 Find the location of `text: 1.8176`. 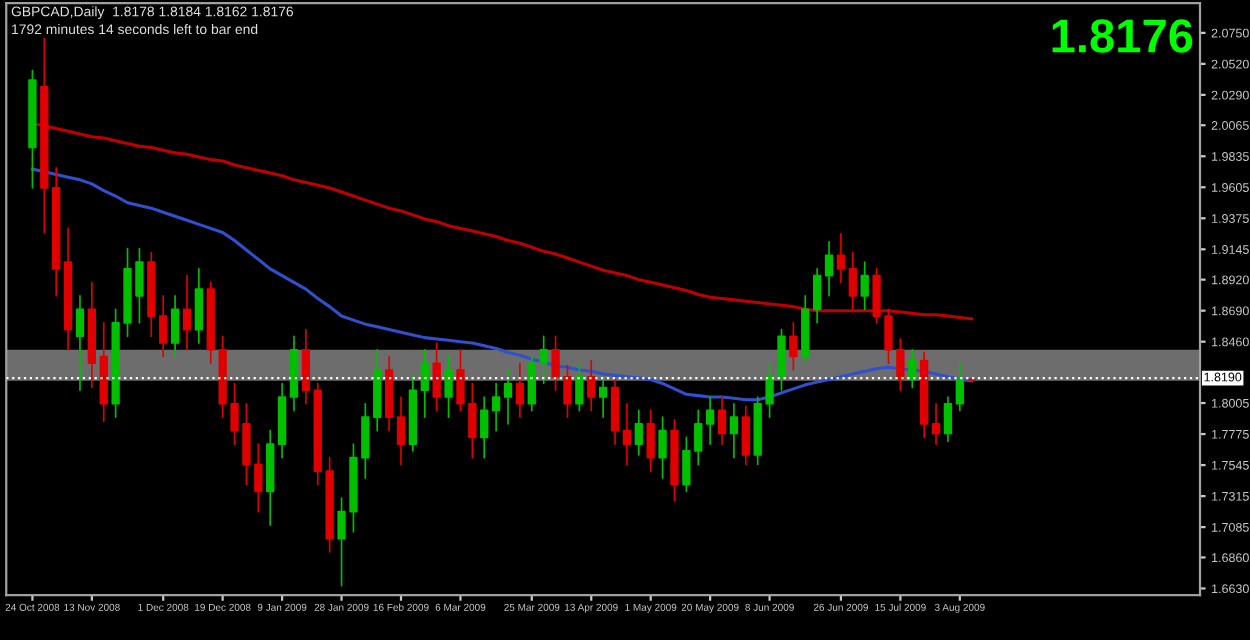

text: 1.8176 is located at coordinates (1122, 36).